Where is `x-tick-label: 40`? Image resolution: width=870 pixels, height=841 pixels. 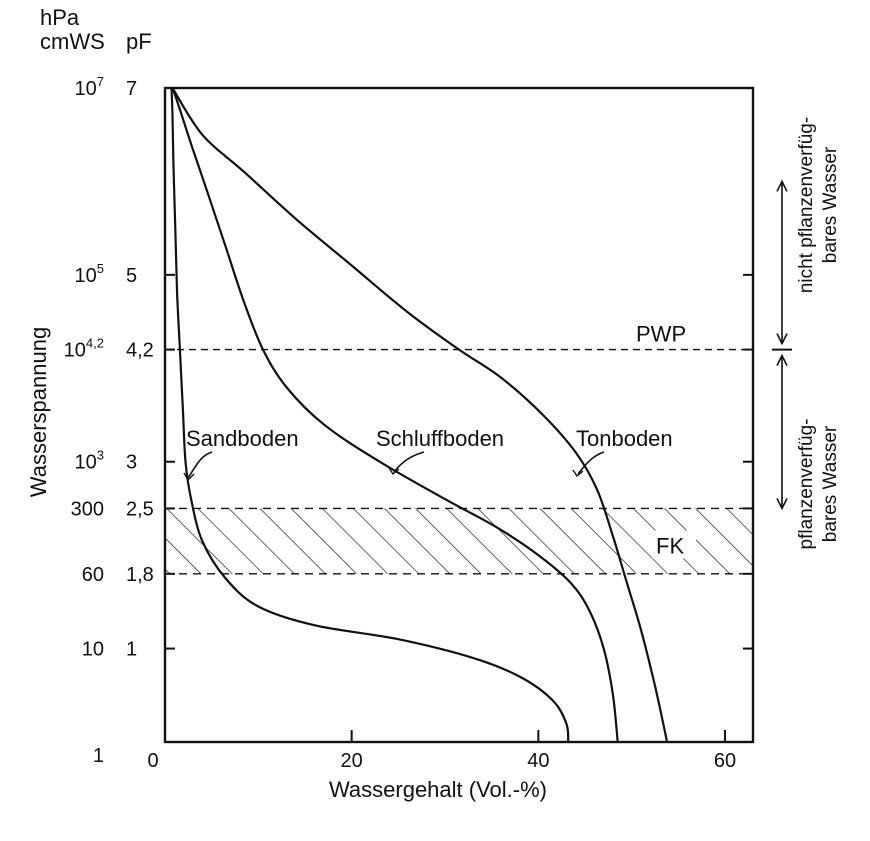 x-tick-label: 40 is located at coordinates (538, 761).